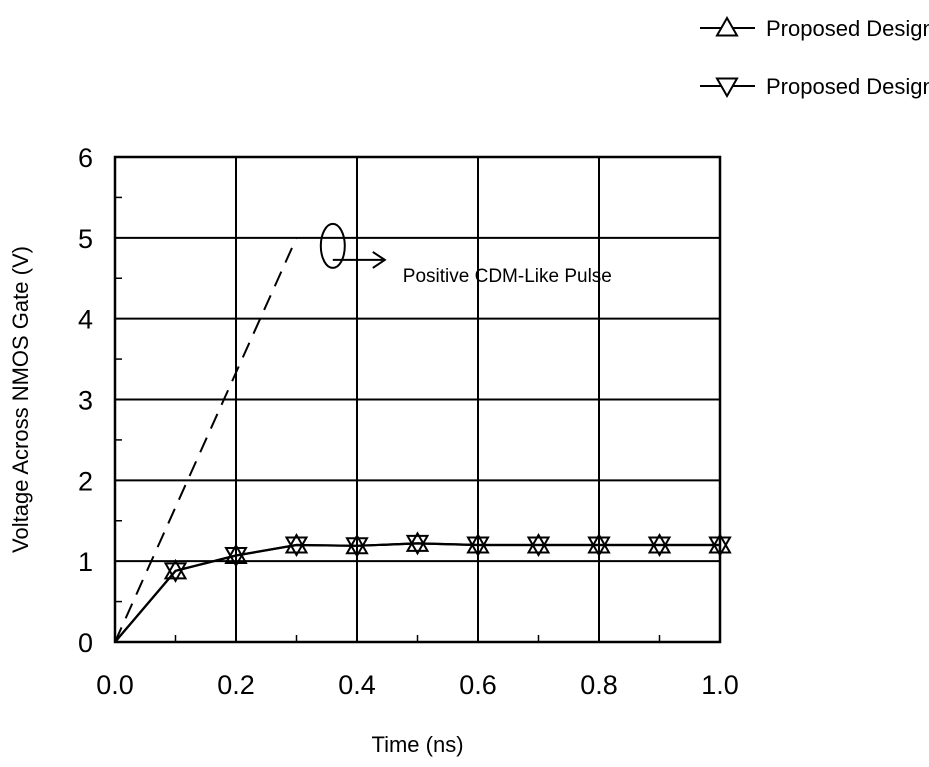 Image resolution: width=929 pixels, height=767 pixels. I want to click on series-group, so click(423, 587).